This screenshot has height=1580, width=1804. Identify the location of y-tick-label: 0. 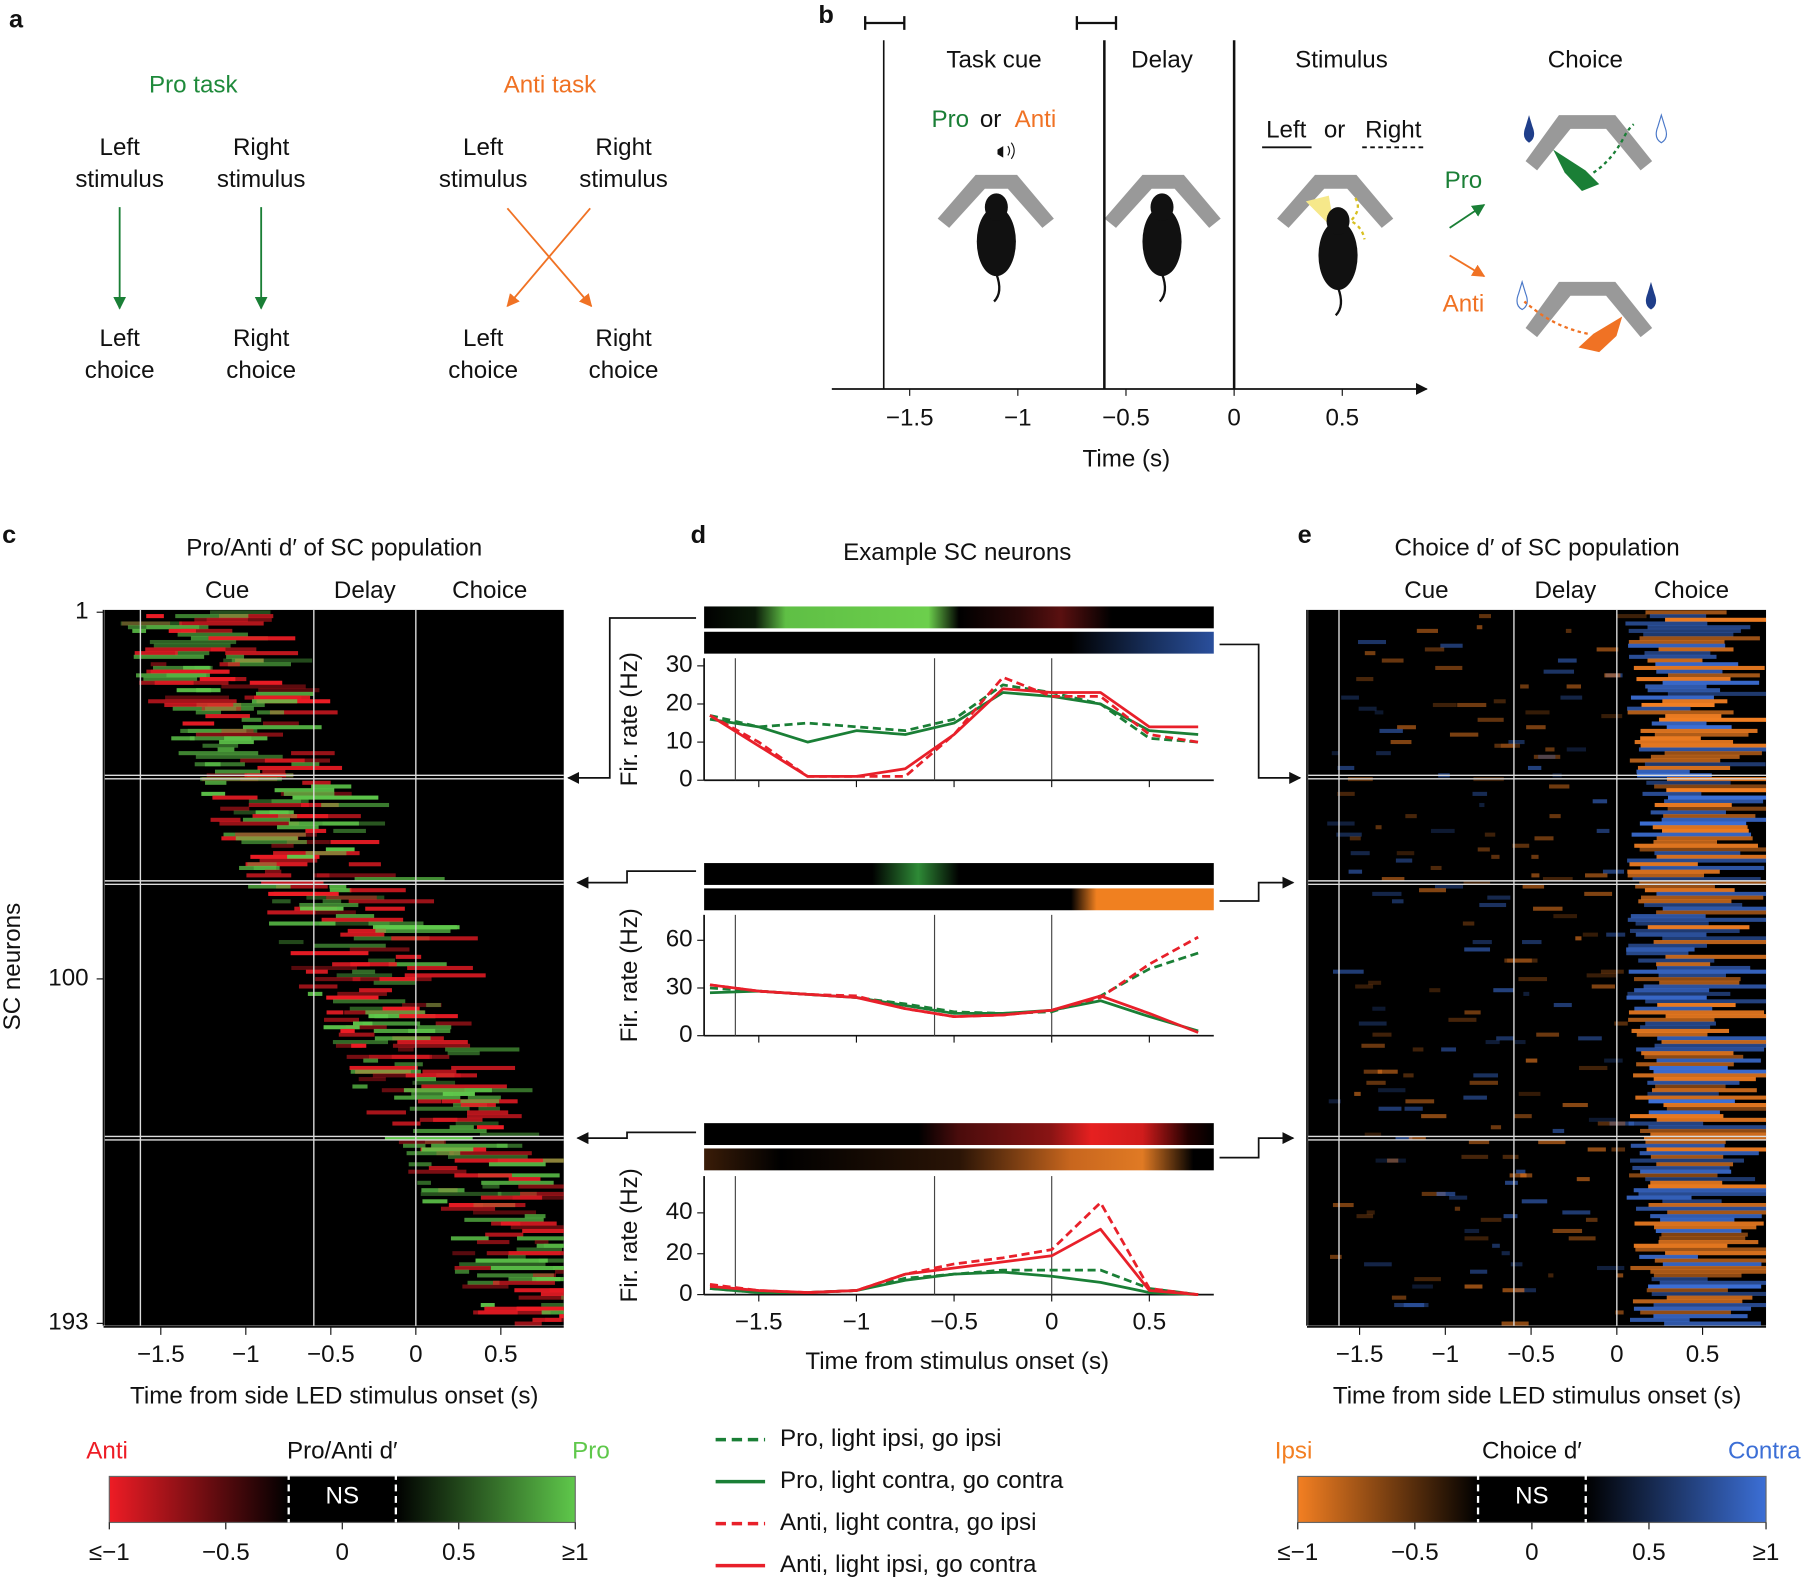
(685, 779).